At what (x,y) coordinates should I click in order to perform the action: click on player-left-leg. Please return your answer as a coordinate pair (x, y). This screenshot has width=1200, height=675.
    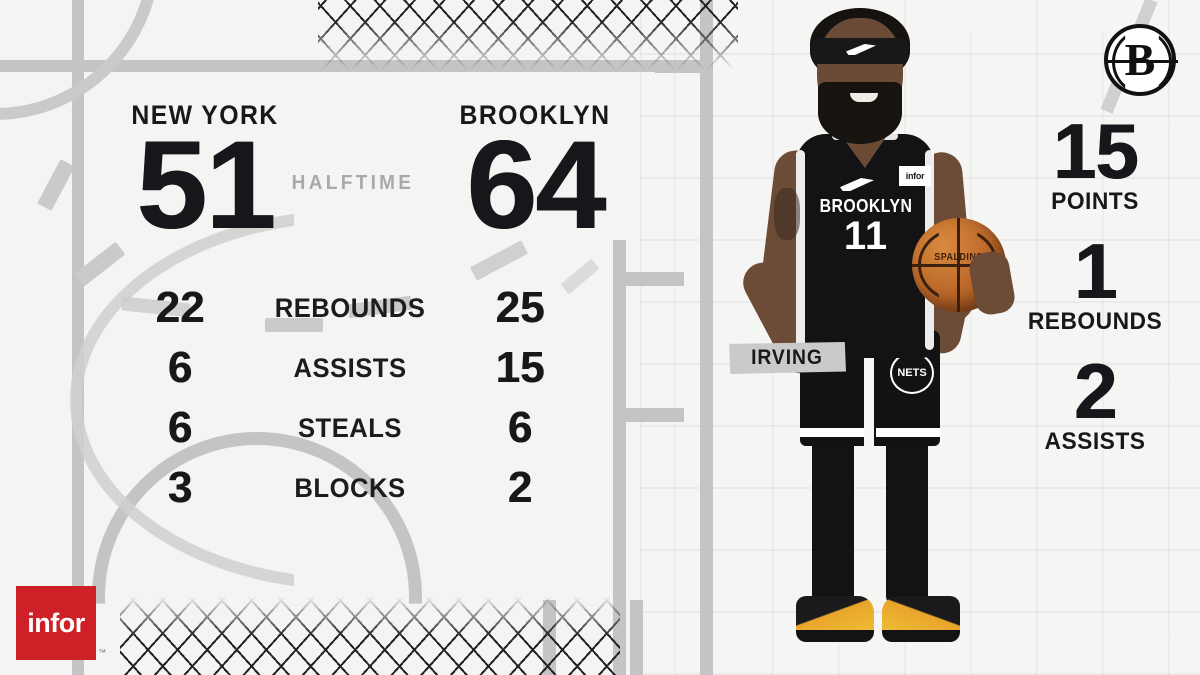
    Looking at the image, I should click on (833, 518).